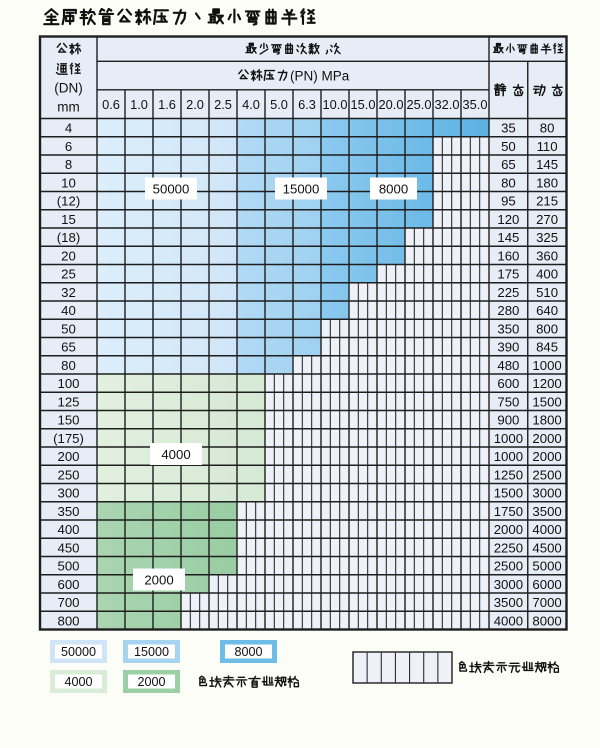 This screenshot has width=600, height=748. What do you see at coordinates (547, 310) in the screenshot?
I see `svg-text: 640` at bounding box center [547, 310].